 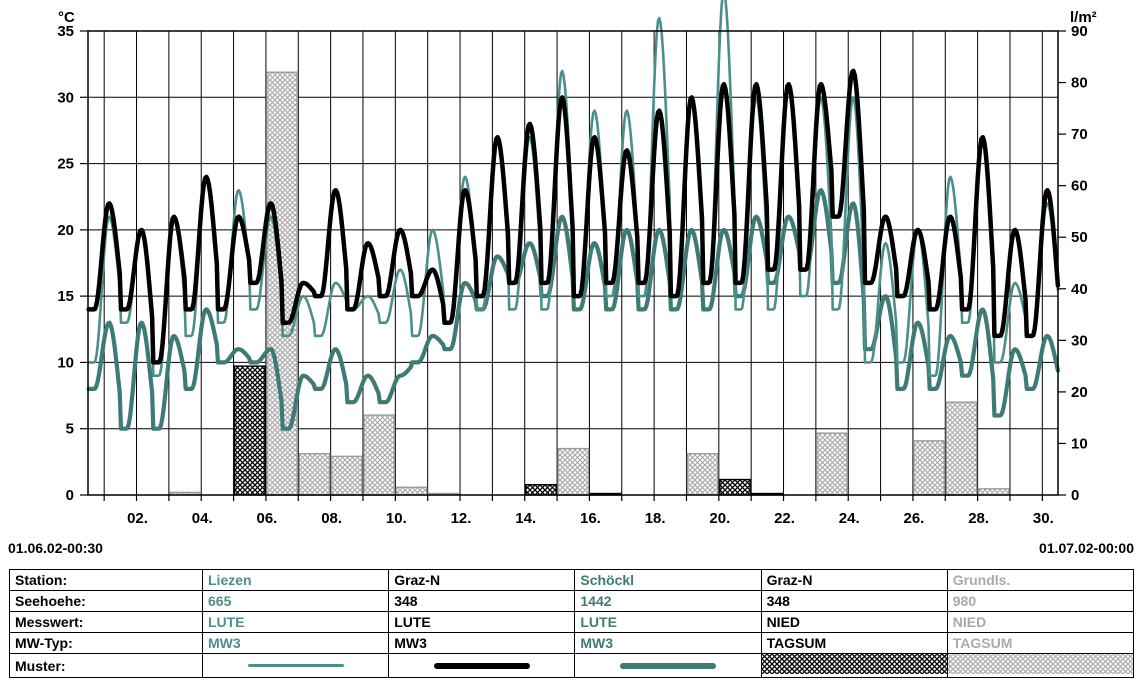 What do you see at coordinates (482, 580) in the screenshot?
I see `station-graz-temp: Graz-N` at bounding box center [482, 580].